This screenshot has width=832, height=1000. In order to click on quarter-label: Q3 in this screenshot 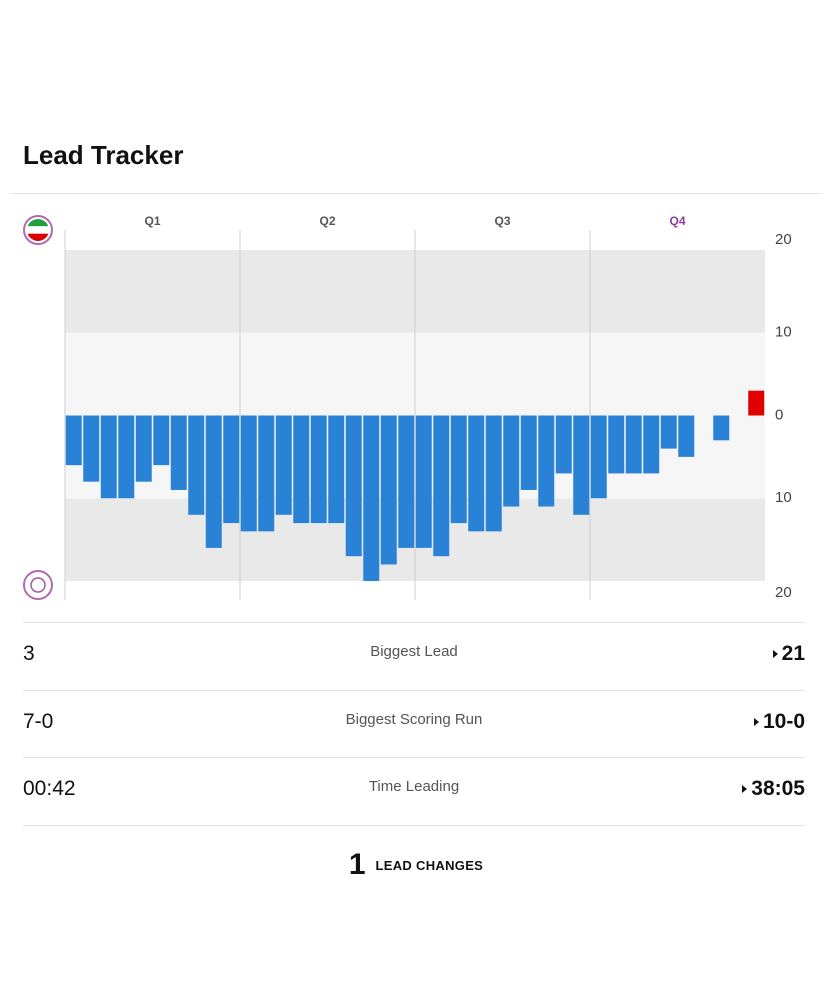, I will do `click(502, 221)`.